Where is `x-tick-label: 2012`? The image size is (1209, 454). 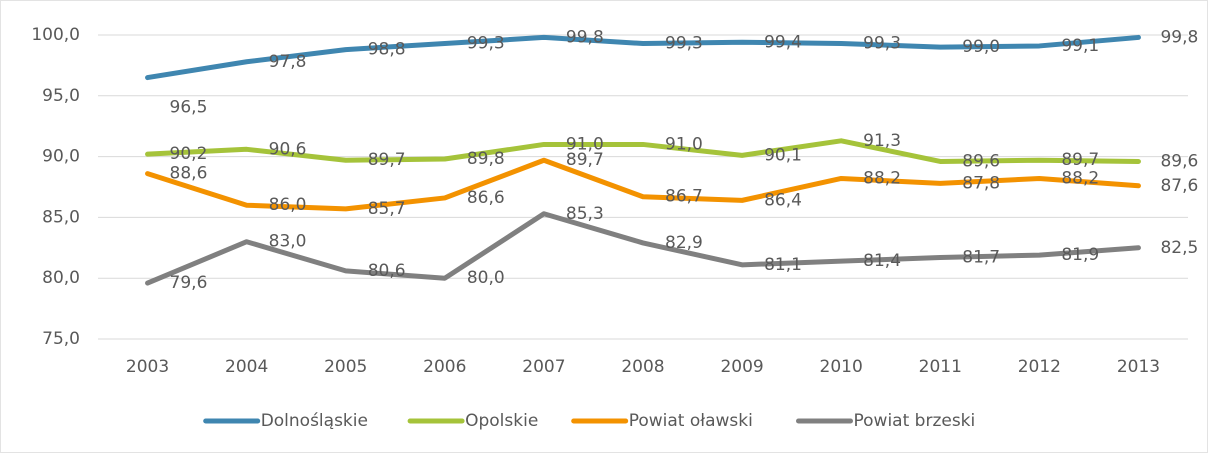 x-tick-label: 2012 is located at coordinates (1039, 367).